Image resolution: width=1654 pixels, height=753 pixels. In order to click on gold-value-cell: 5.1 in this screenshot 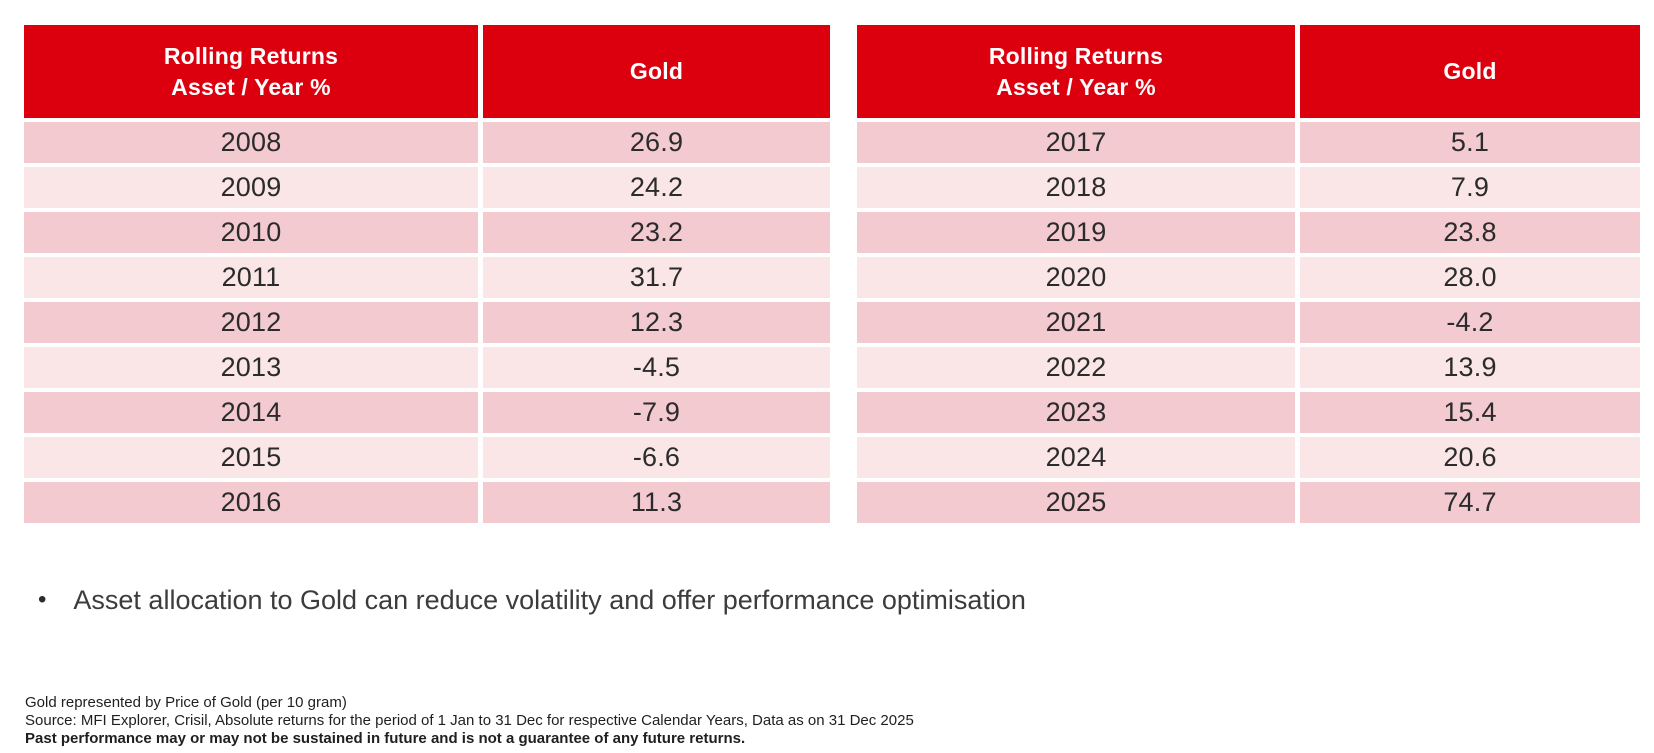, I will do `click(1470, 142)`.